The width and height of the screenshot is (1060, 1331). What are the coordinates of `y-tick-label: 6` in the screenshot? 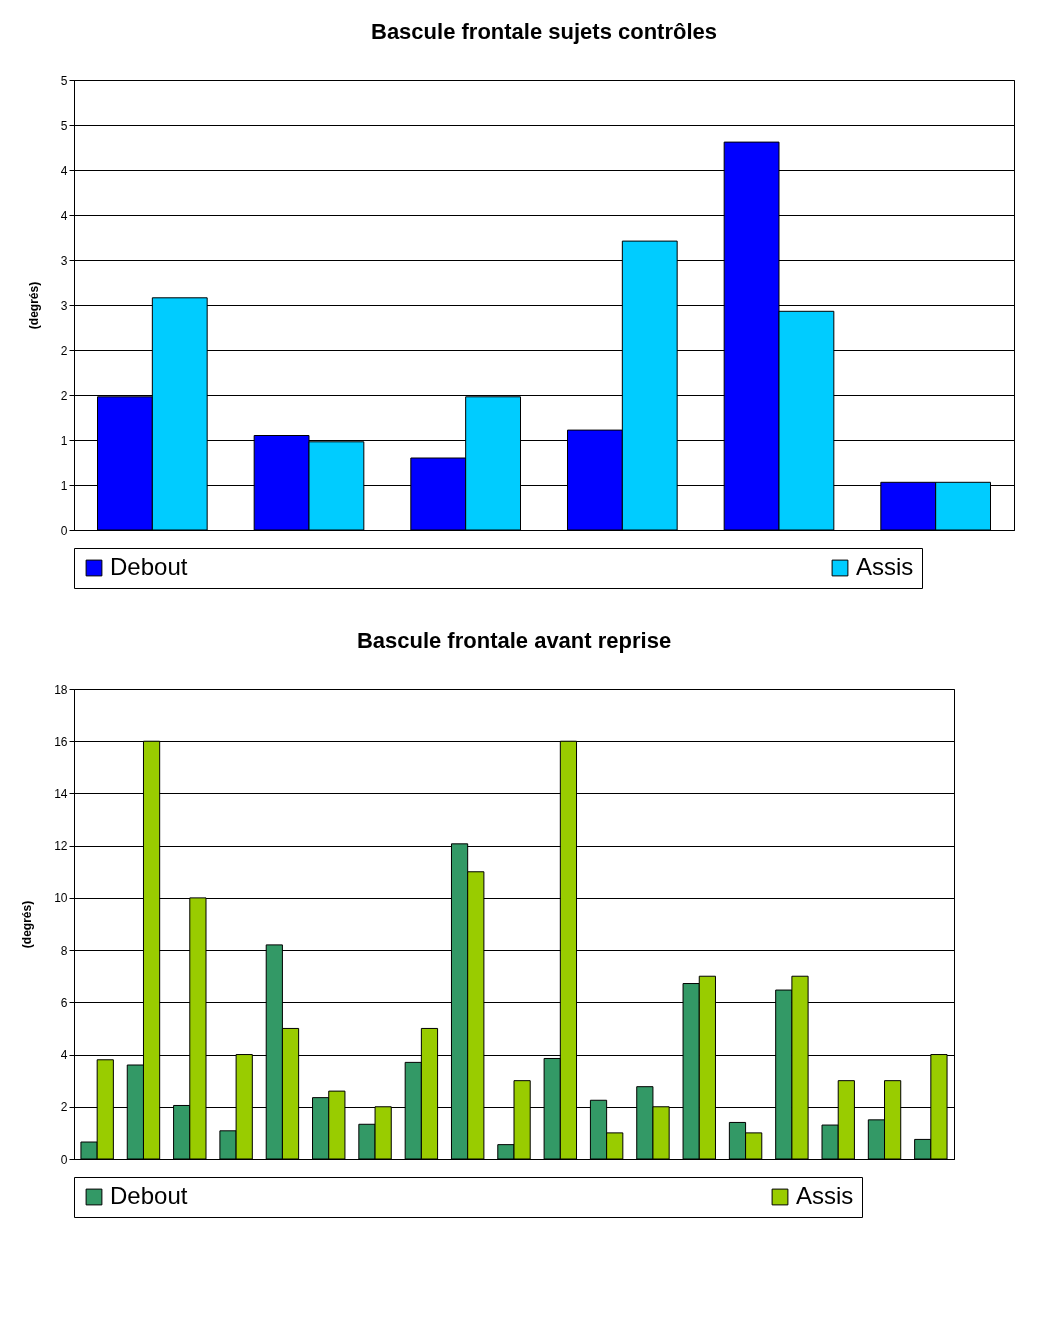 It's located at (64, 1002).